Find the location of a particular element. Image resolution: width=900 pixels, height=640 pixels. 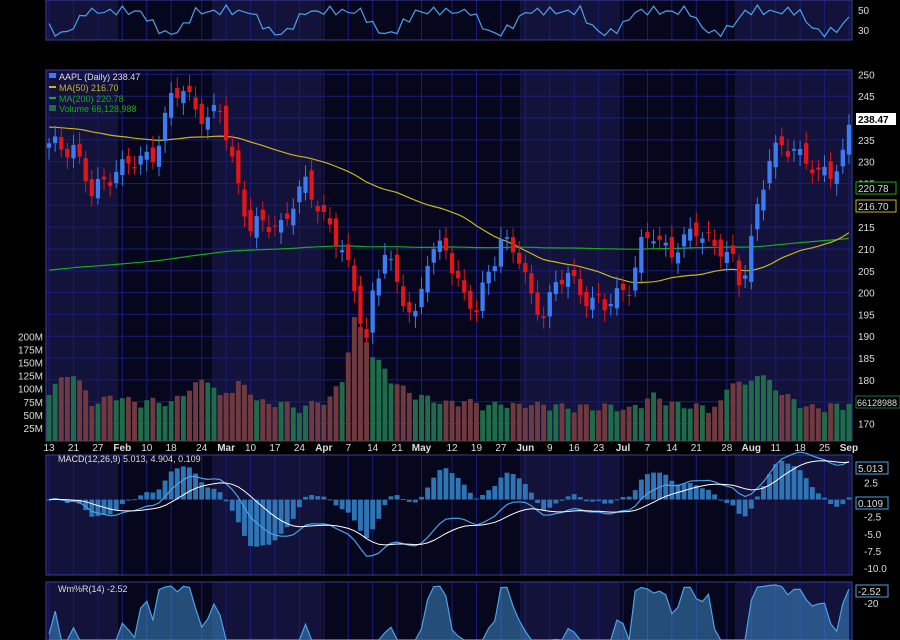

top-panel-ticks: 50 30 is located at coordinates (864, 21).